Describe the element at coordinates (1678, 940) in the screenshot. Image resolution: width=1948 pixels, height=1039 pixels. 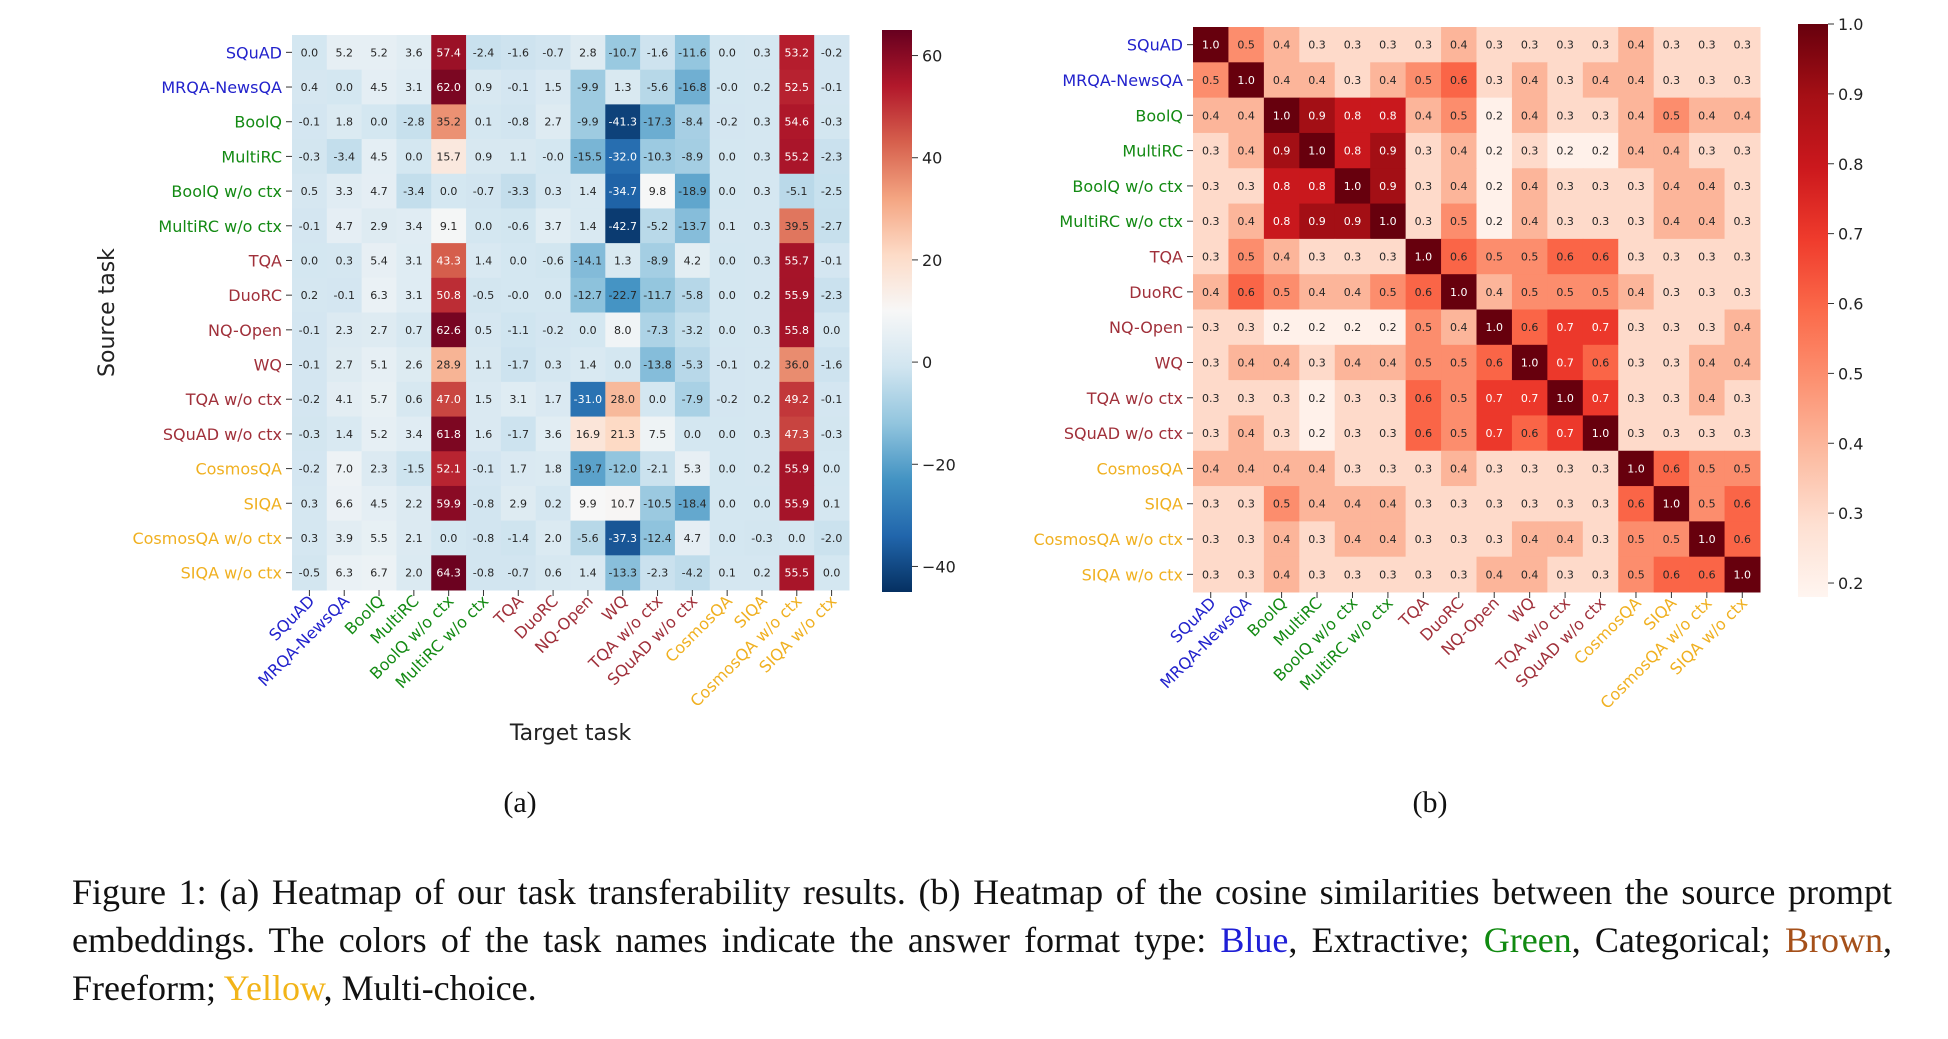
I see `caption-text-3: , Categorical;` at that location.